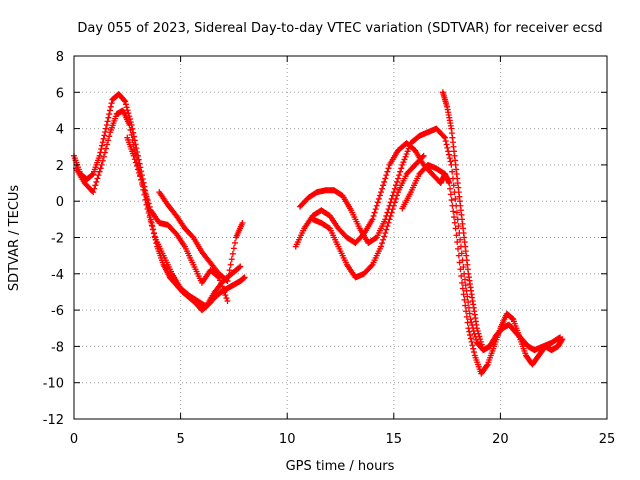 The width and height of the screenshot is (640, 480). I want to click on y-tick-label: 4, so click(60, 130).